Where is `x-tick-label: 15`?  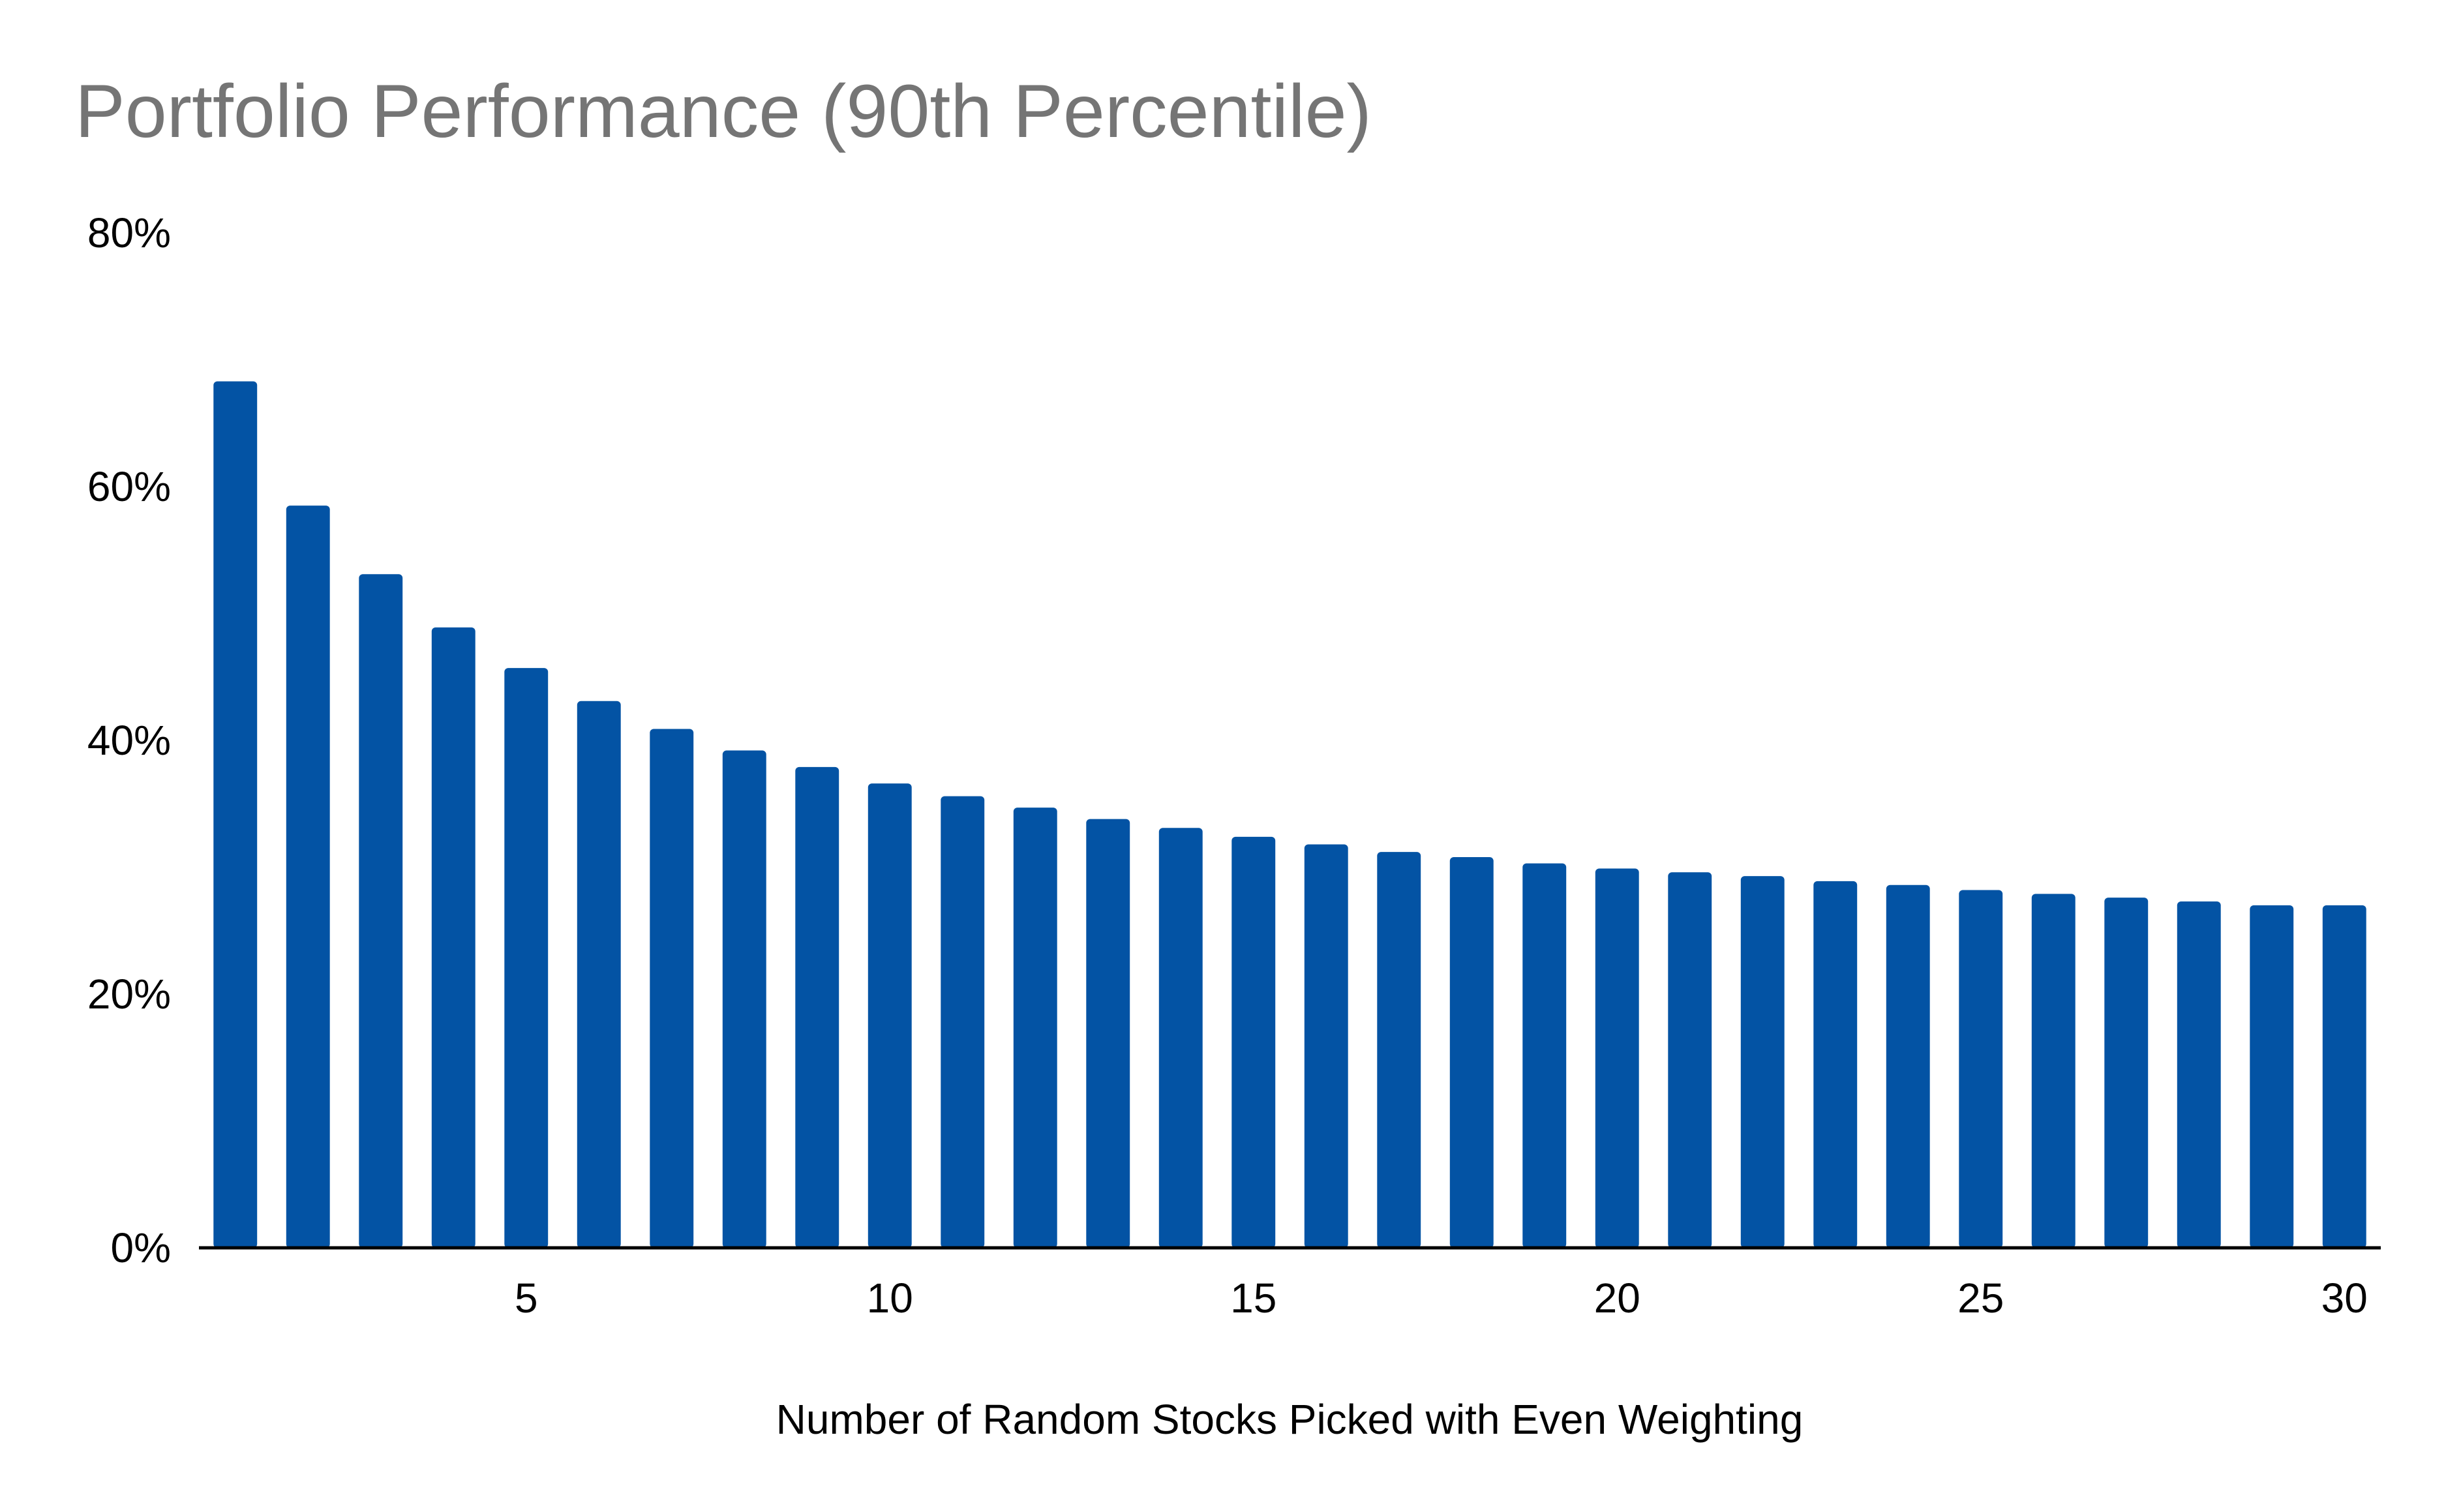 x-tick-label: 15 is located at coordinates (1253, 1298).